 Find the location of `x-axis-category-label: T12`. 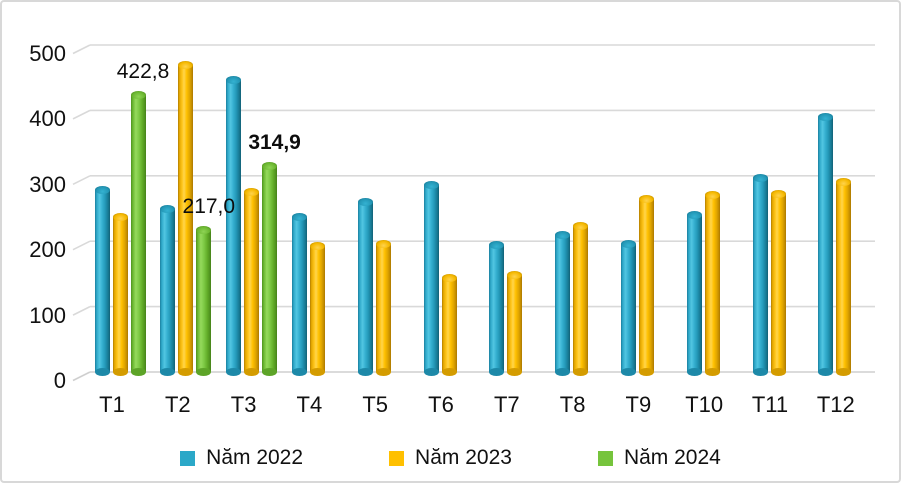

x-axis-category-label: T12 is located at coordinates (835, 404).